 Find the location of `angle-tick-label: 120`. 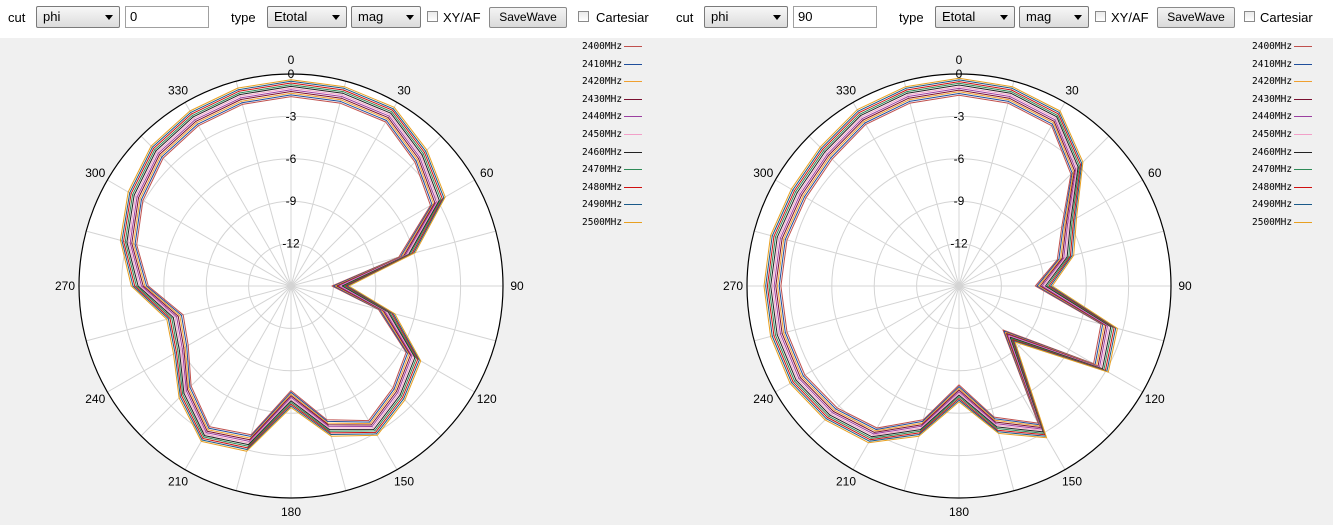

angle-tick-label: 120 is located at coordinates (1155, 399).